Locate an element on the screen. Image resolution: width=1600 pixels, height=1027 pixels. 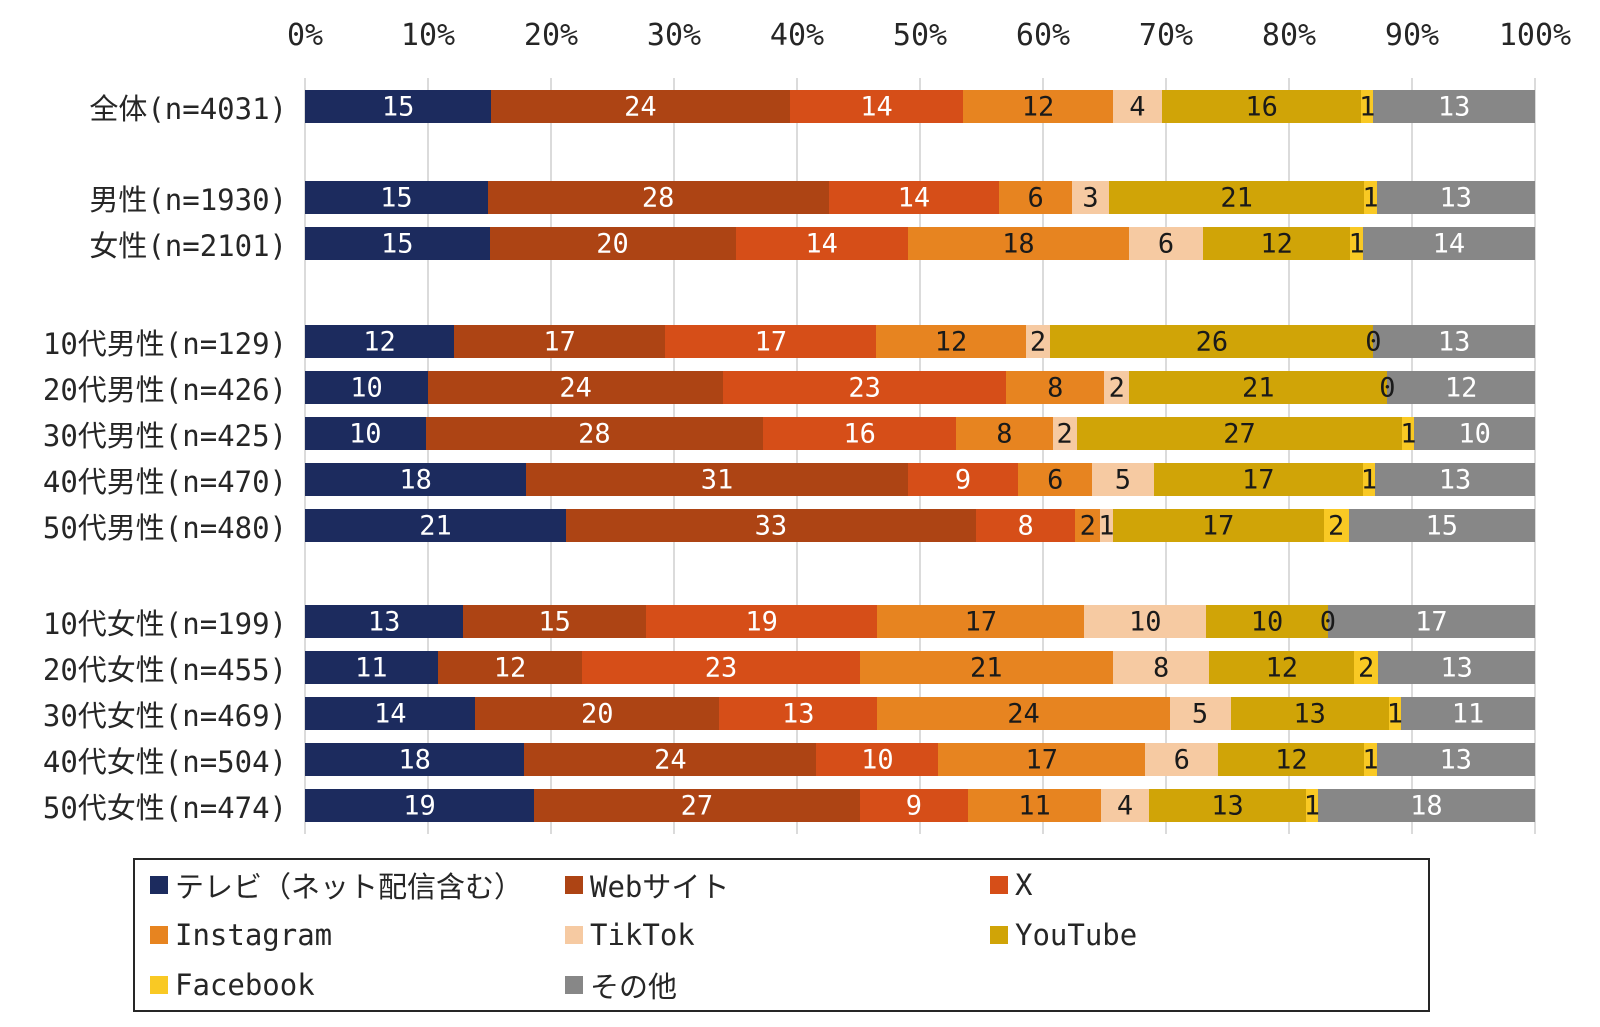
segment-value: 21 is located at coordinates (435, 525).